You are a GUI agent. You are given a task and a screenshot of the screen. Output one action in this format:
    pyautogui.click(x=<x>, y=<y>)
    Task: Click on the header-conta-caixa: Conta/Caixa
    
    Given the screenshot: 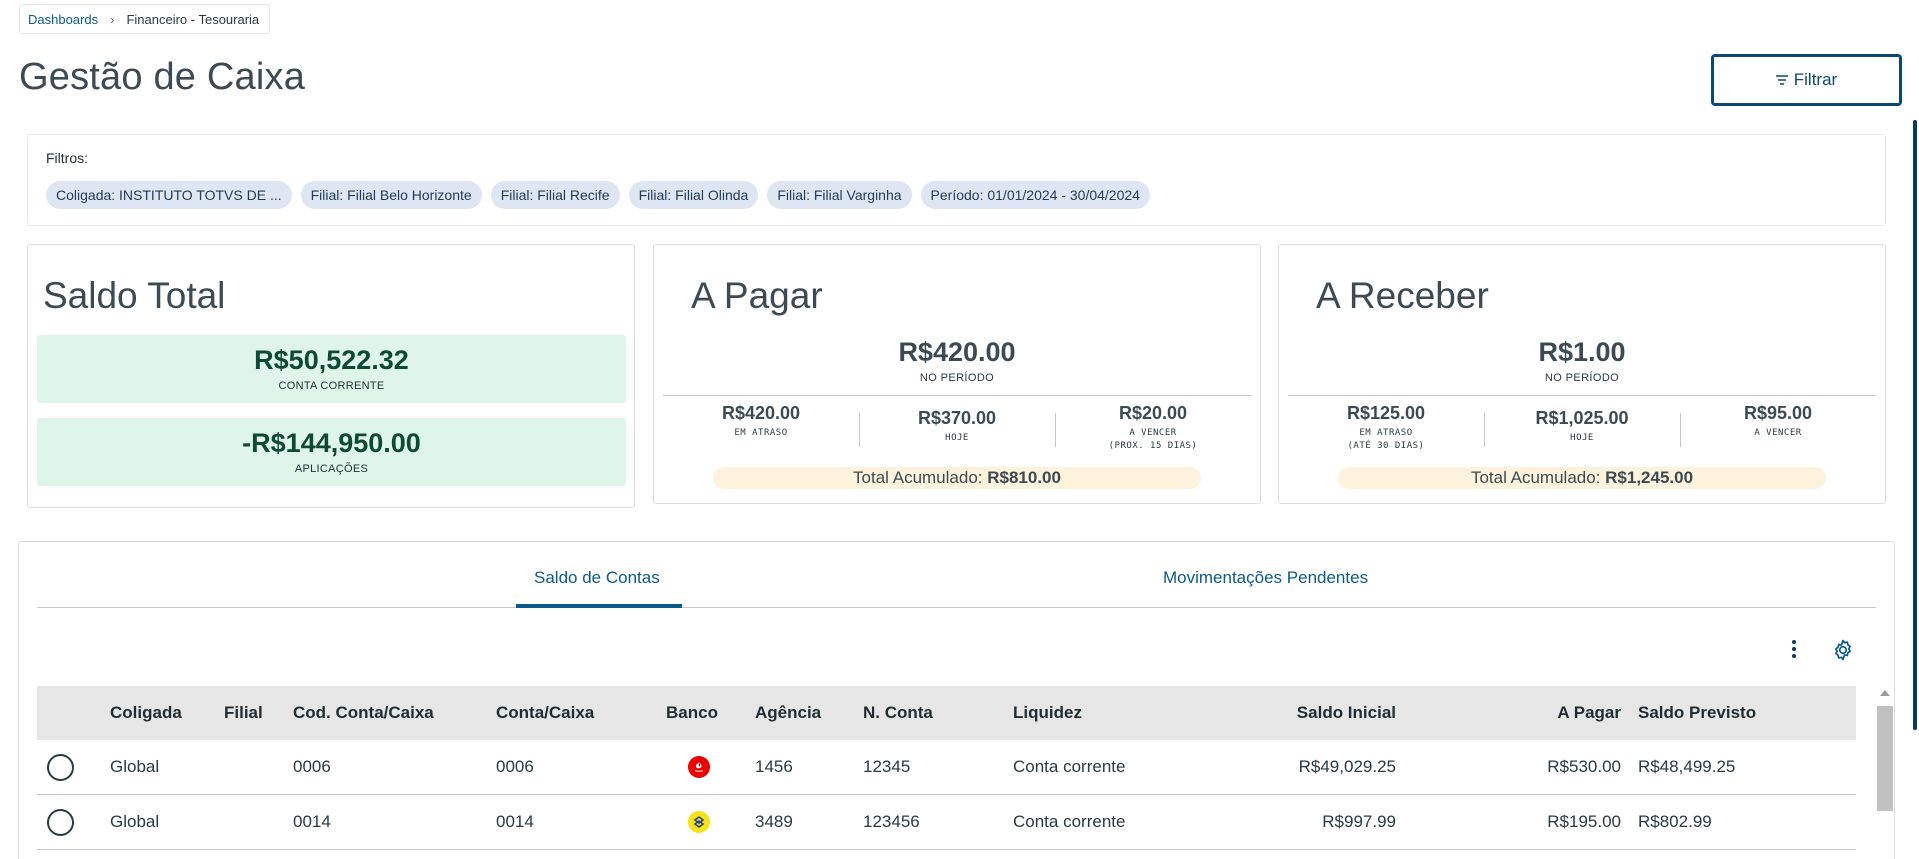 What is the action you would take?
    pyautogui.click(x=545, y=712)
    